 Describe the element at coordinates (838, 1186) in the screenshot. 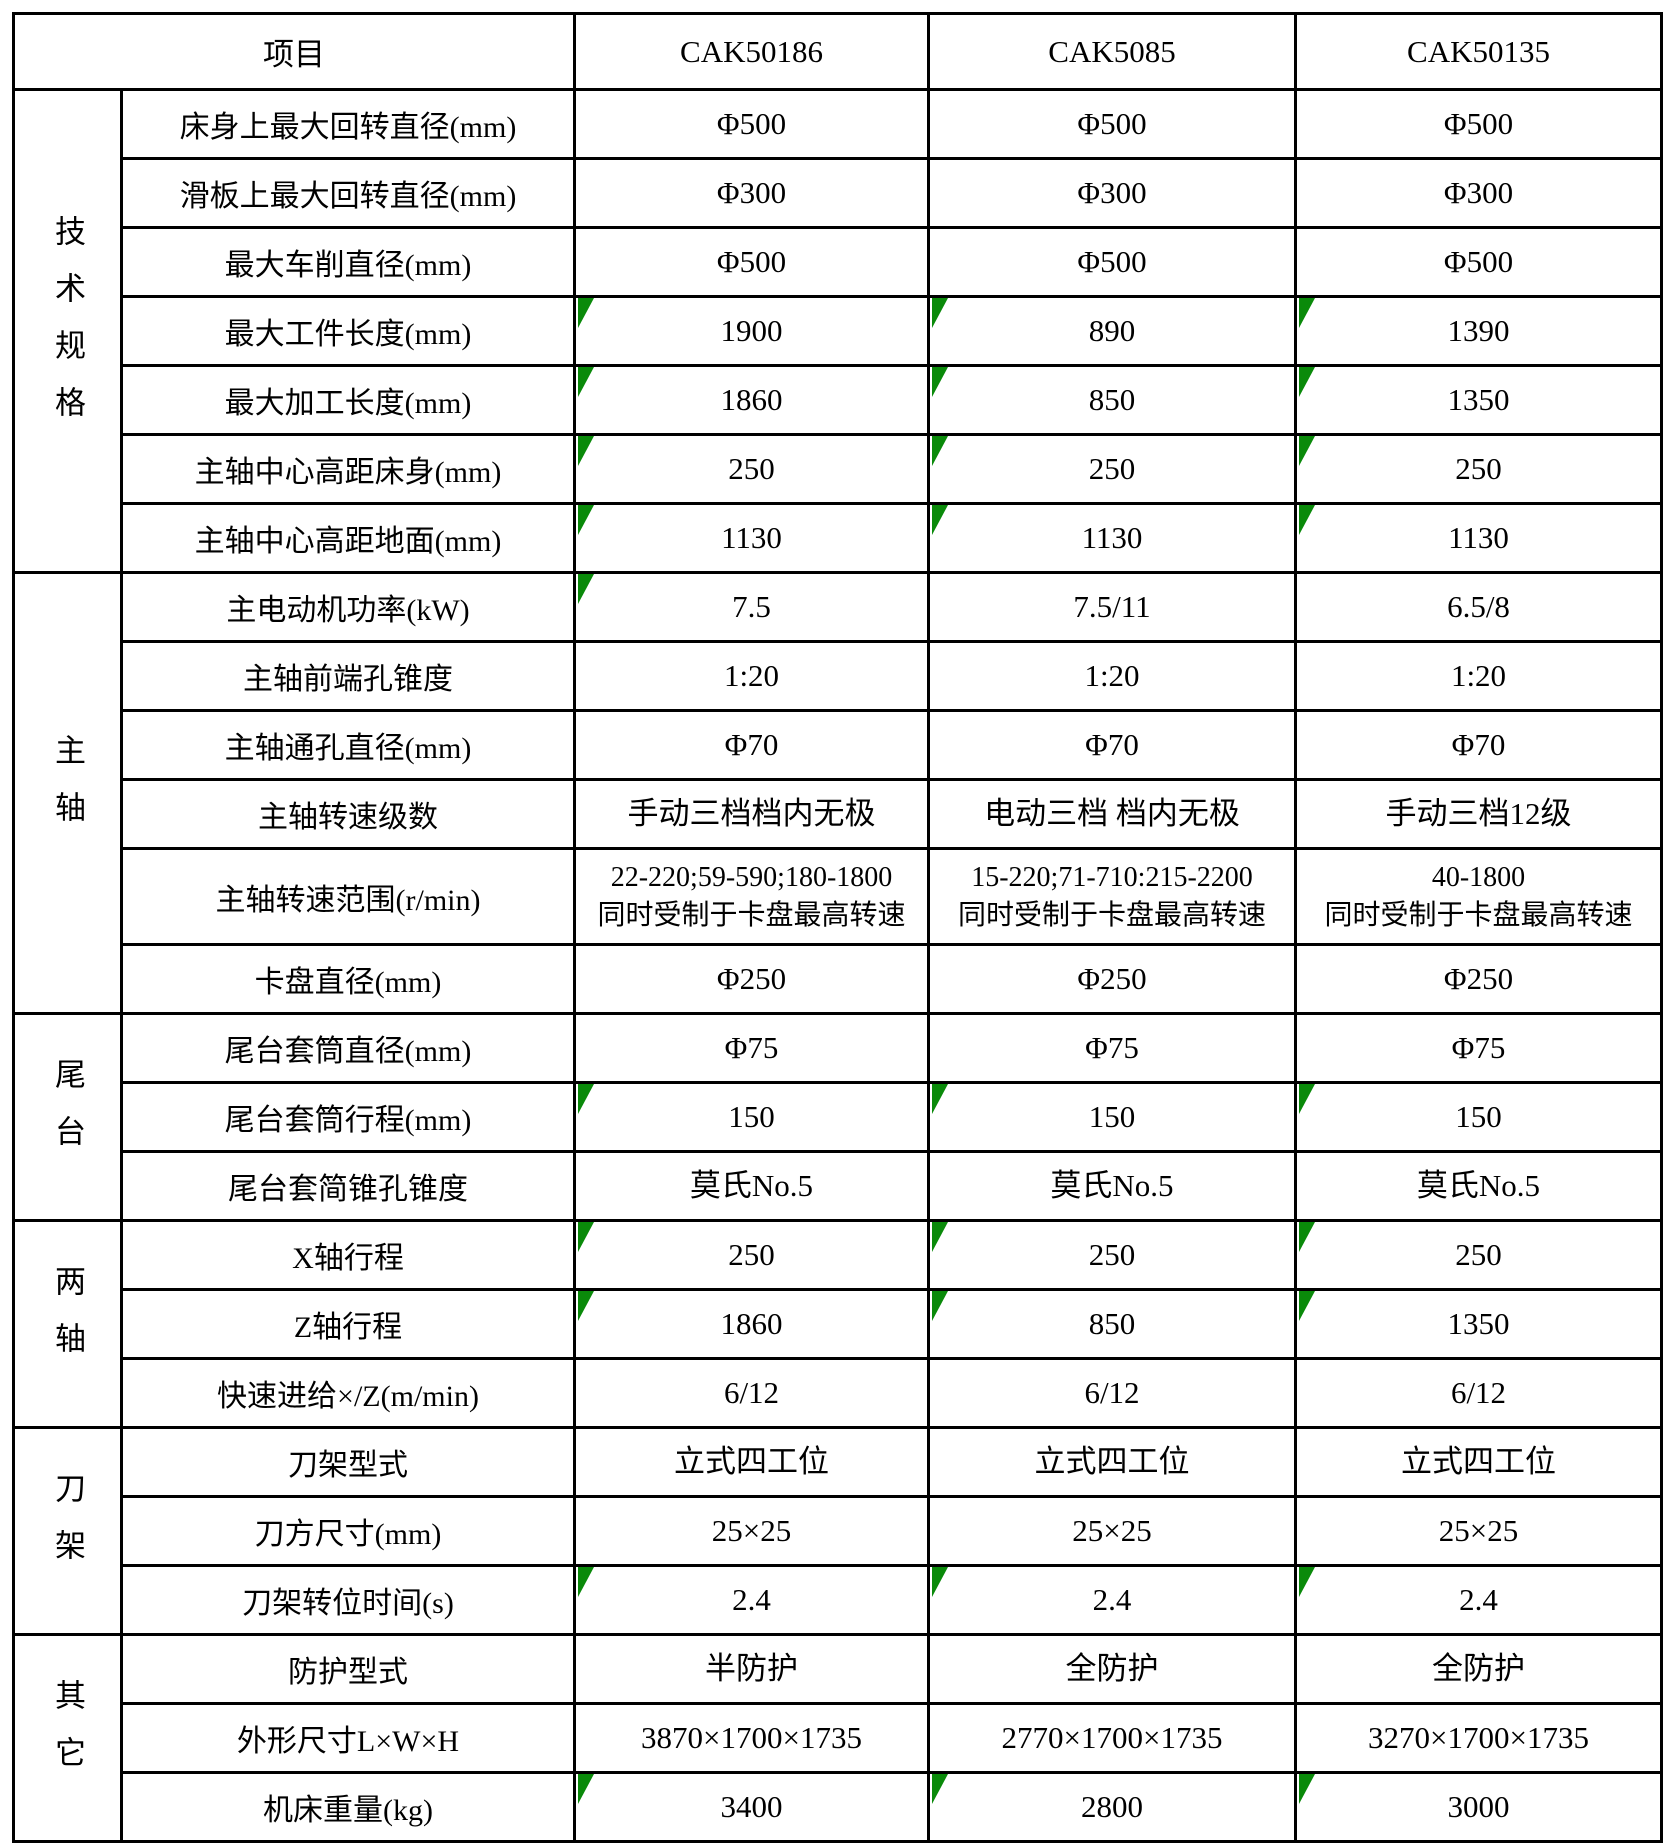

I see `spec-row: 尾台套简锥孔锥度 莫氏No.5 莫氏No.5 莫氏No.5` at that location.